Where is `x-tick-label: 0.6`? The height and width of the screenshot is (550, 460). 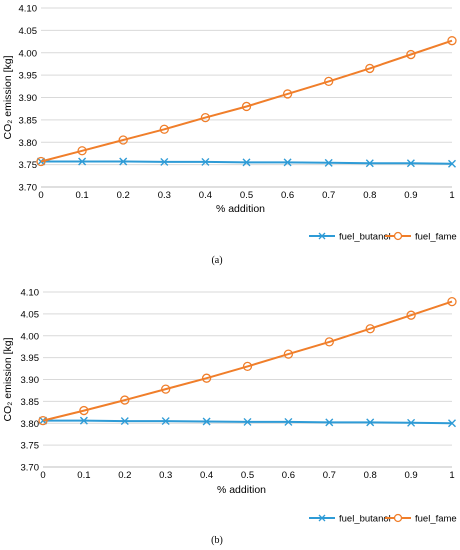
x-tick-label: 0.6 is located at coordinates (288, 475).